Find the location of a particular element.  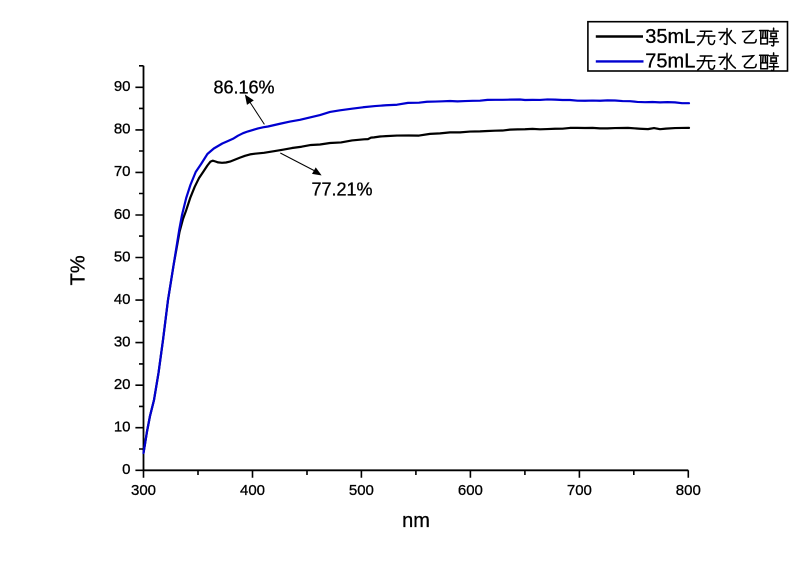

svg-text: 90 is located at coordinates (122, 86).